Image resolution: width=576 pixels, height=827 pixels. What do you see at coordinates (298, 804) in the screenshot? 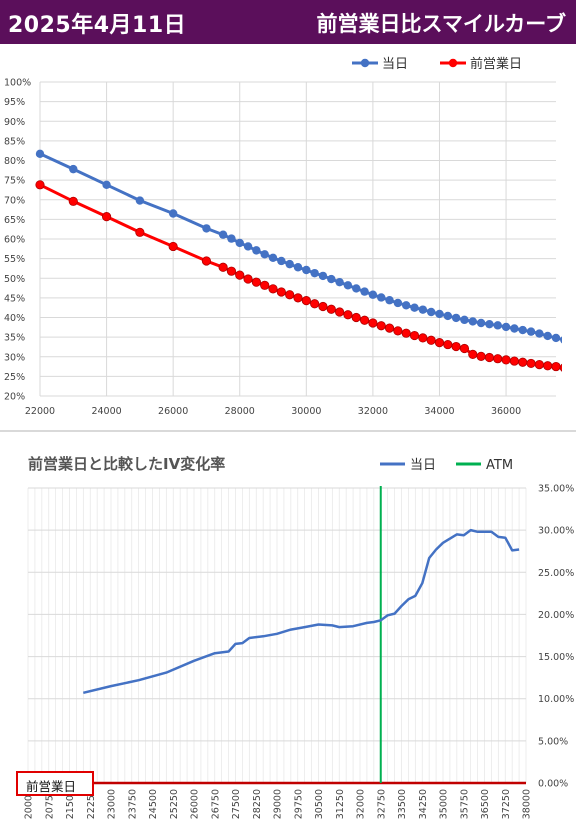
I see `x-tick-label: 29750` at bounding box center [298, 804].